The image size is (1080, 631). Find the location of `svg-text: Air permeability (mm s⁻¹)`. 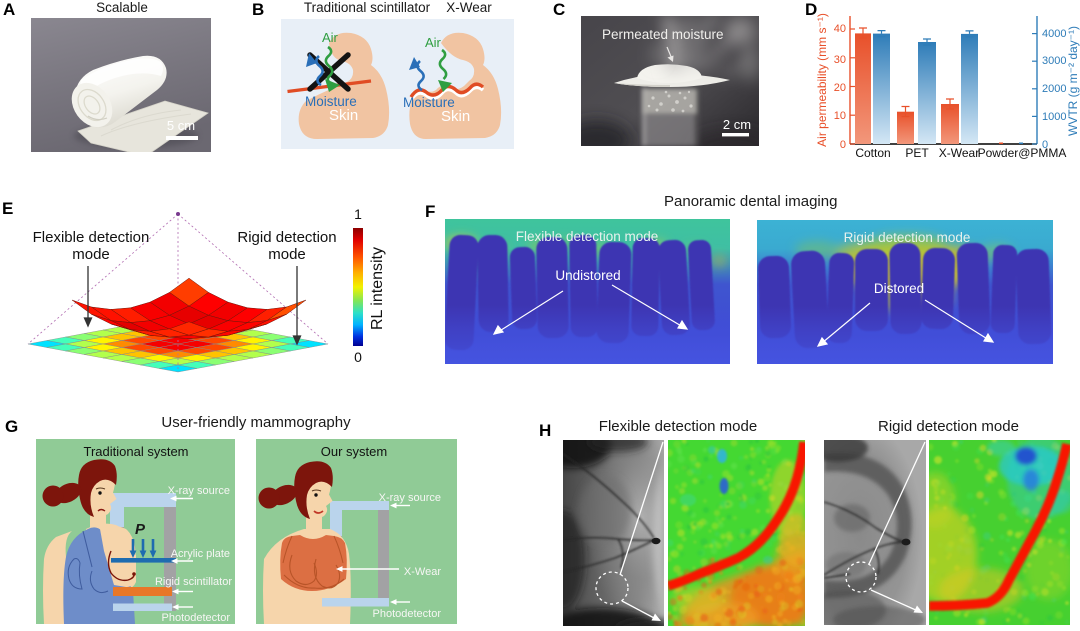

svg-text: Air permeability (mm s⁻¹) is located at coordinates (822, 80).